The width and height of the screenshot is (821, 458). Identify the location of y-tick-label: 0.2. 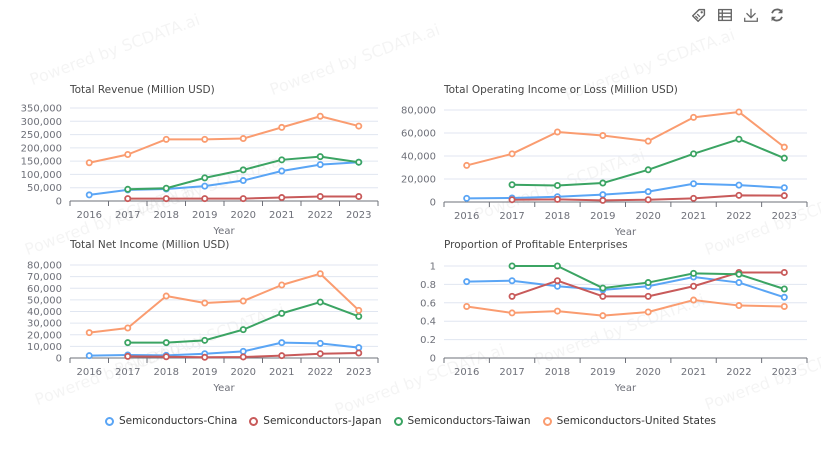
(428, 340).